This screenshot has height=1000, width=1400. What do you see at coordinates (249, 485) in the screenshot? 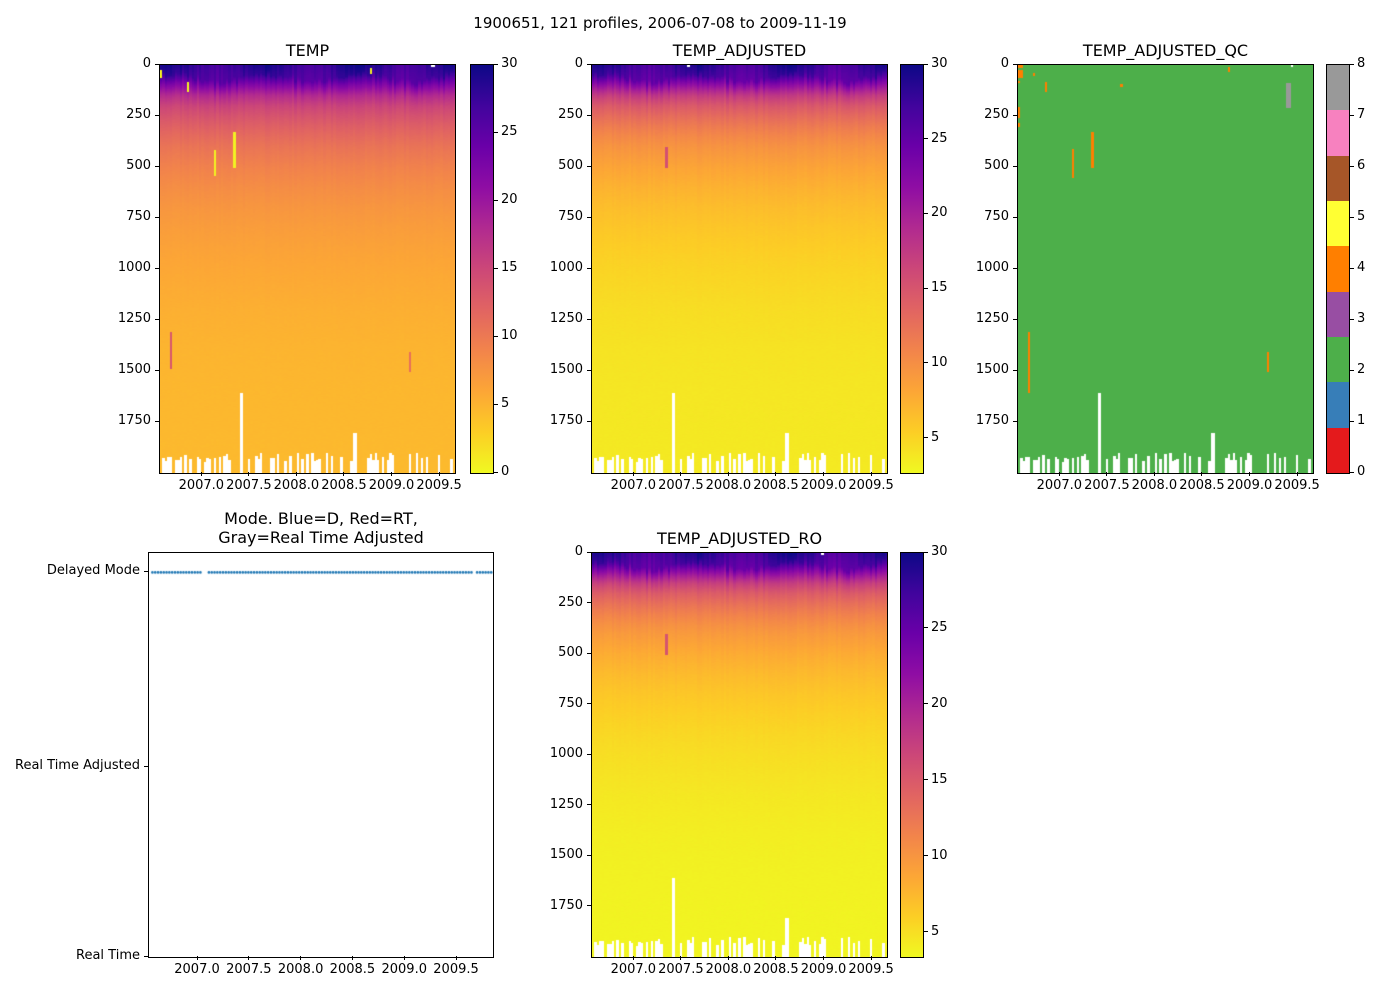
I see `x-tick-label: 2007.5` at bounding box center [249, 485].